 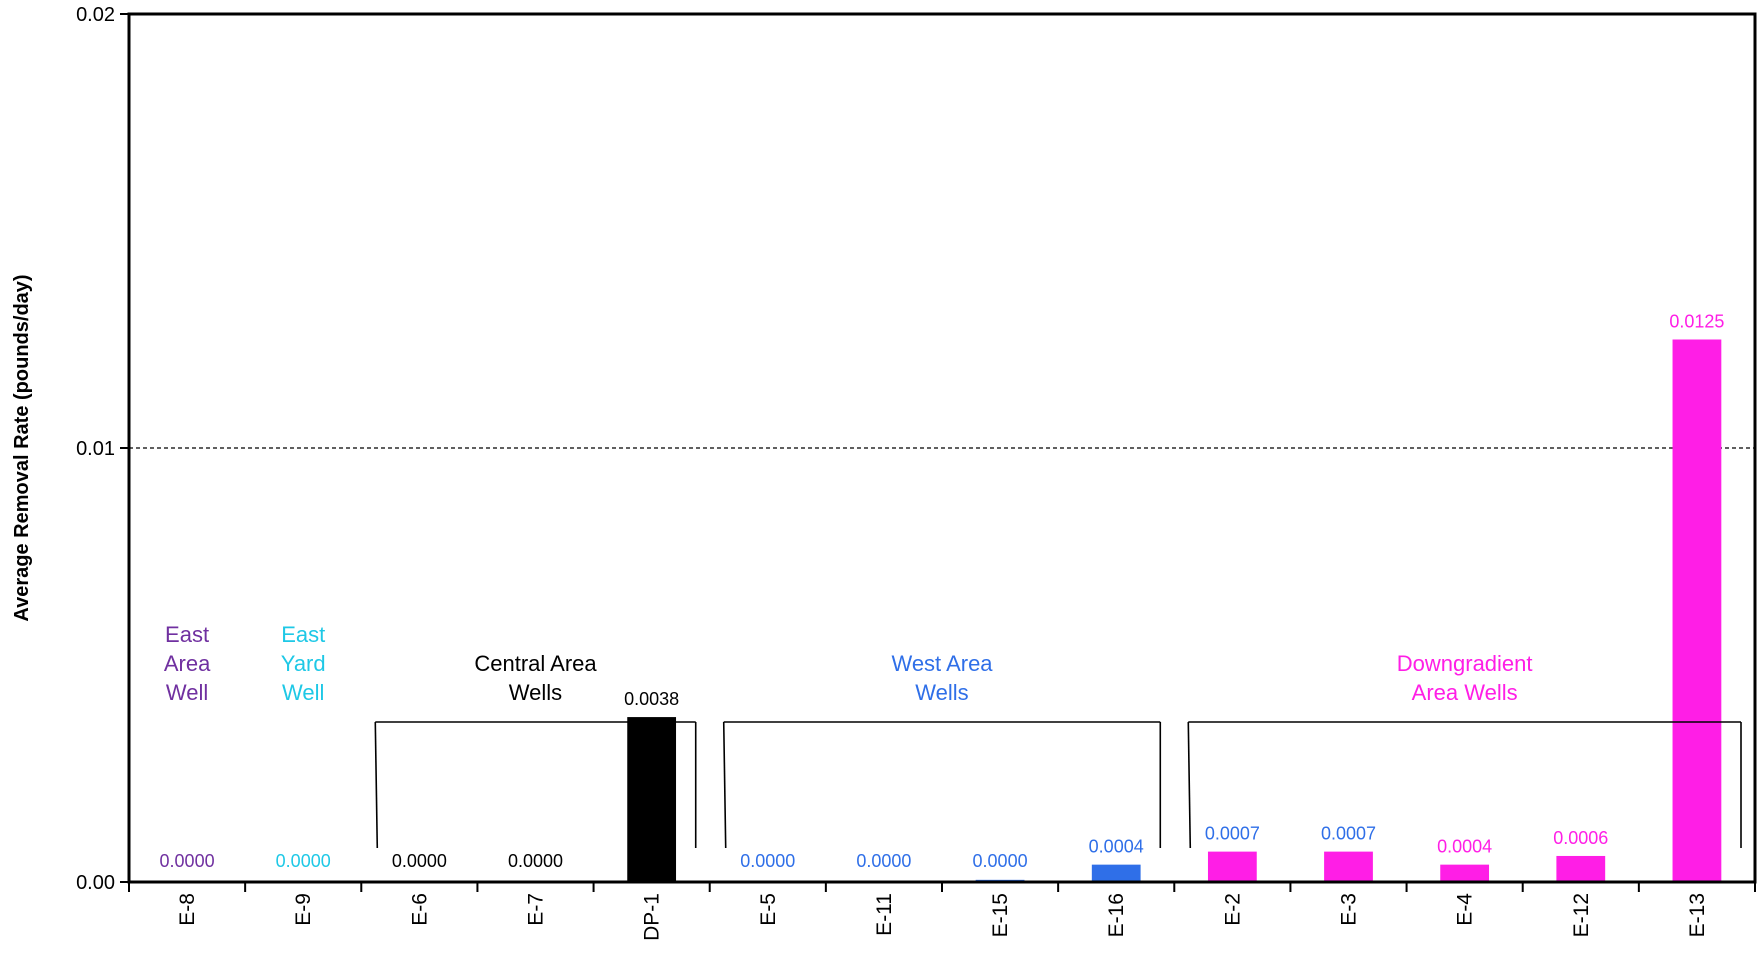 I want to click on x-tick-label: E-6, so click(x=419, y=909).